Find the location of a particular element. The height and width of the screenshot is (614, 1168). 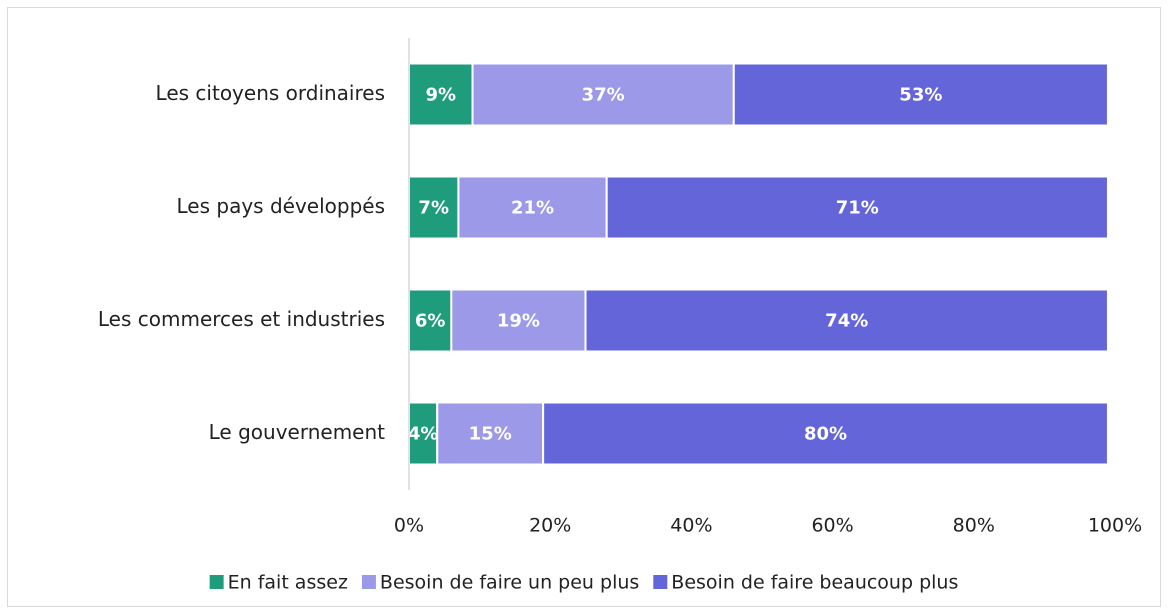

data-label: 6% is located at coordinates (430, 321).